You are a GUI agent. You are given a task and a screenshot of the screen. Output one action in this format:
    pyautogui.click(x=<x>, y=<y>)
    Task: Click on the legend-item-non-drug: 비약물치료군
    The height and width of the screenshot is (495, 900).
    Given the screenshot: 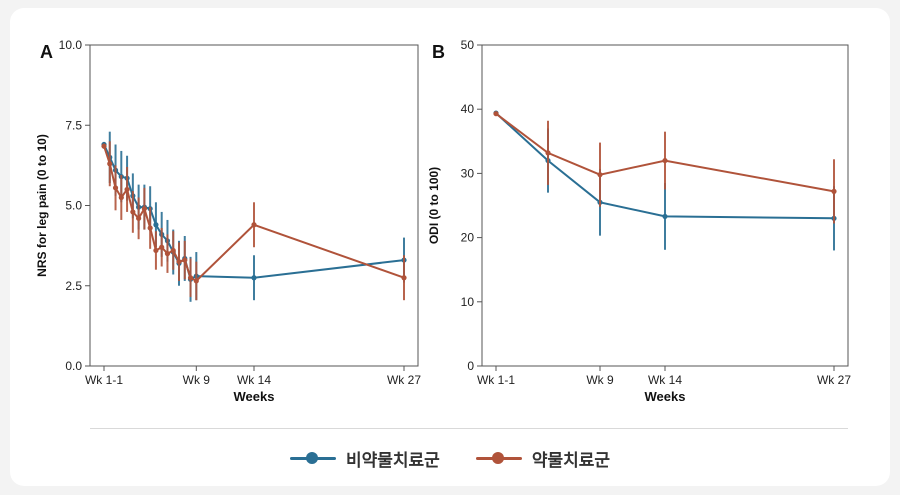 What is the action you would take?
    pyautogui.click(x=364, y=458)
    